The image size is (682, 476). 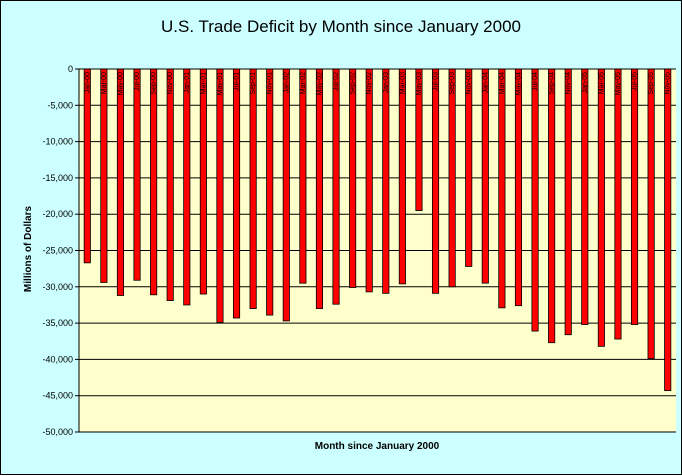 What do you see at coordinates (70, 69) in the screenshot?
I see `y-tick-label: 0` at bounding box center [70, 69].